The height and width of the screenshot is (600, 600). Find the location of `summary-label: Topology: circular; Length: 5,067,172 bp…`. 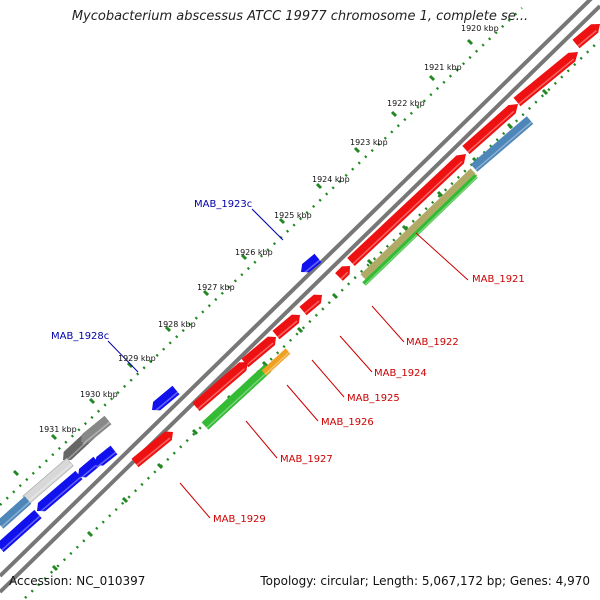

summary-label: Topology: circular; Length: 5,067,172 bp… is located at coordinates (425, 581).